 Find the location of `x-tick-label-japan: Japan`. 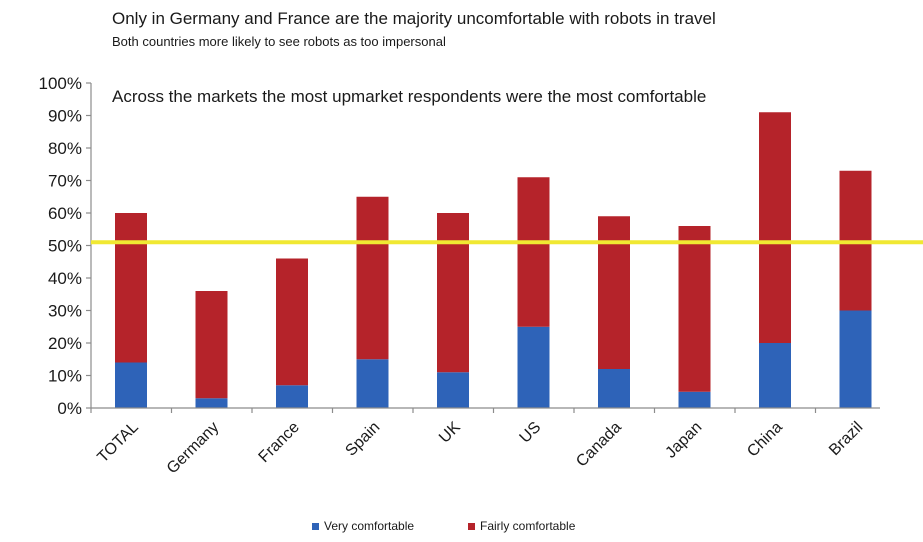

x-tick-label-japan: Japan is located at coordinates (683, 440).